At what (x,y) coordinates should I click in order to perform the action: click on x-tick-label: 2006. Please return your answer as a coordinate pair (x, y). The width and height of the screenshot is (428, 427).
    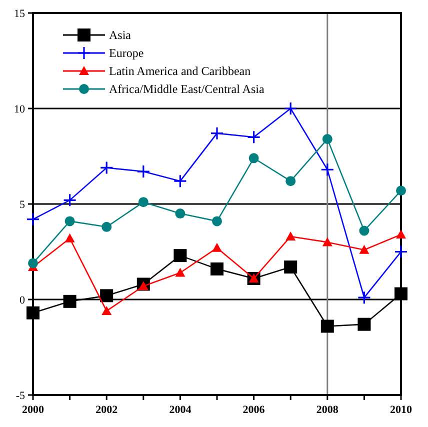
    Looking at the image, I should click on (254, 410).